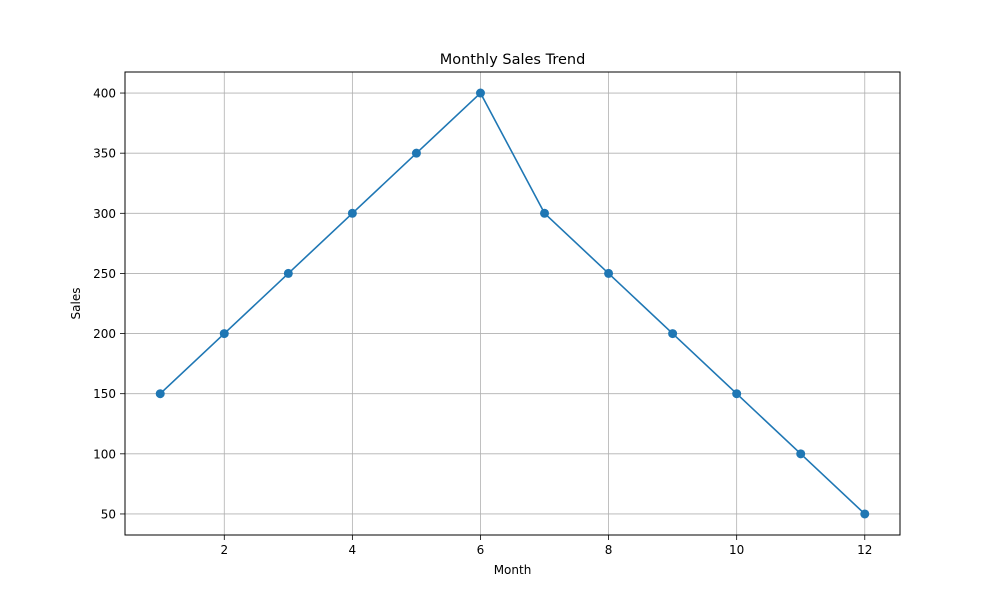 The height and width of the screenshot is (604, 1000). I want to click on y-tick-label: 50, so click(108, 514).